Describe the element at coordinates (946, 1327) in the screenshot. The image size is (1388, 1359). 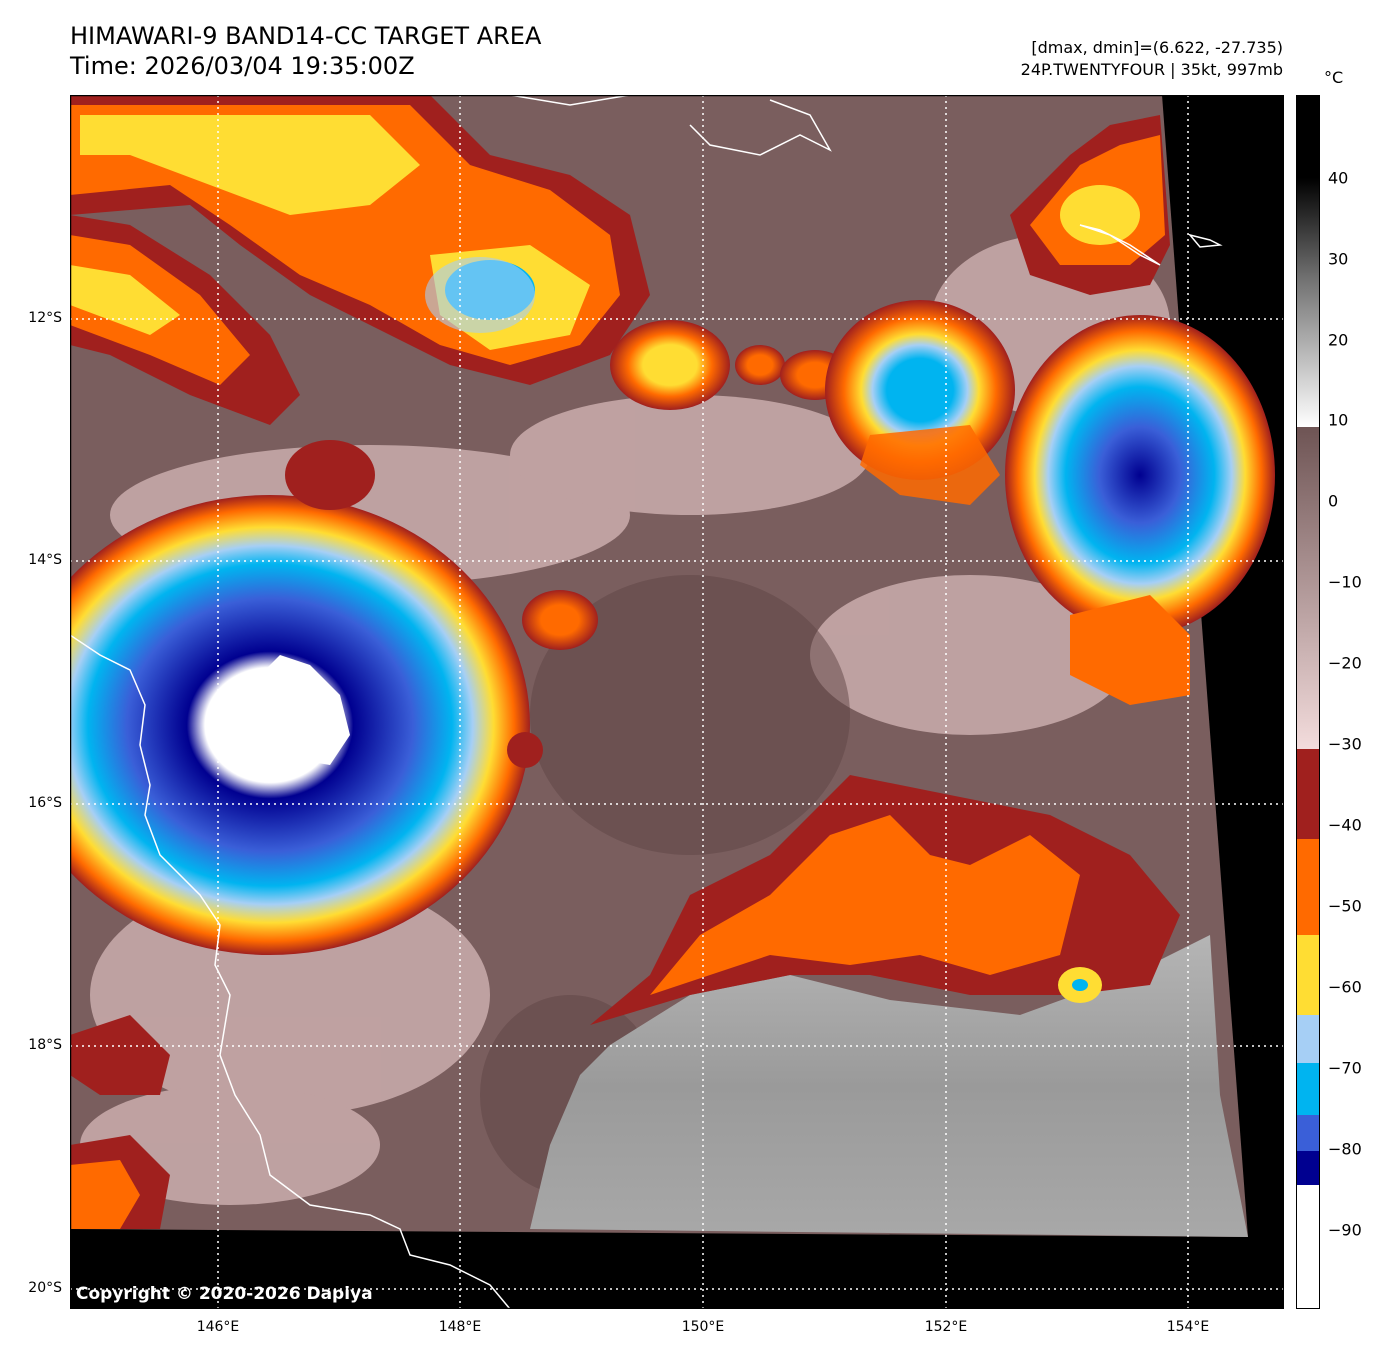
I see `lon-label-152e: 152°E` at that location.